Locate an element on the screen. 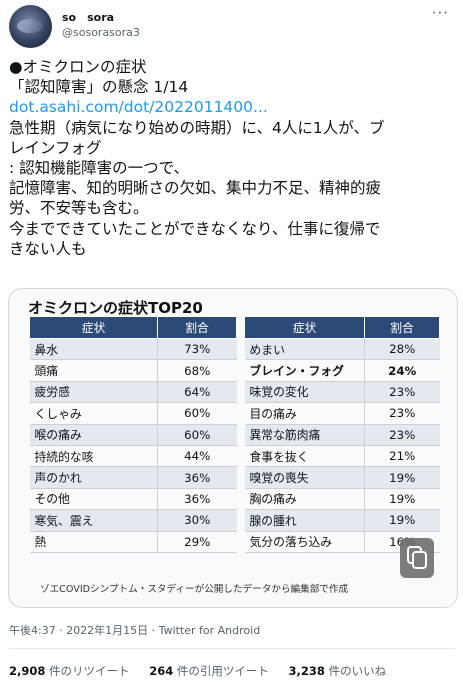  table-row: 胸の痛み 19% is located at coordinates (342, 499).